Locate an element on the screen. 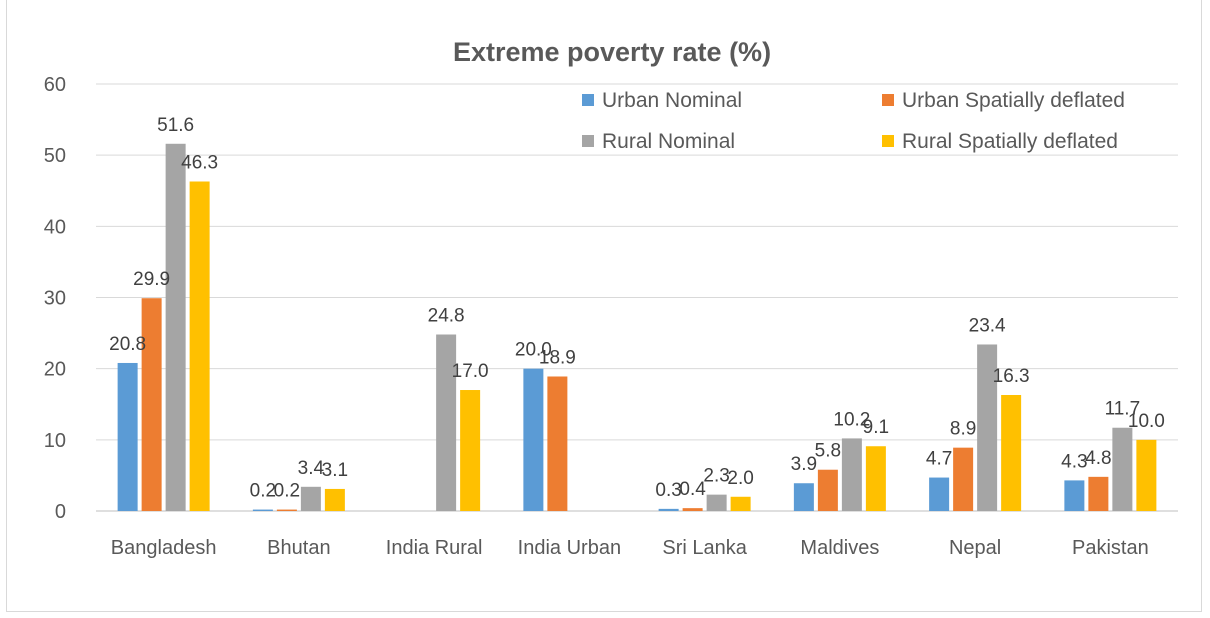 This screenshot has height=618, width=1210. y-tick-label: 30 is located at coordinates (55, 299).